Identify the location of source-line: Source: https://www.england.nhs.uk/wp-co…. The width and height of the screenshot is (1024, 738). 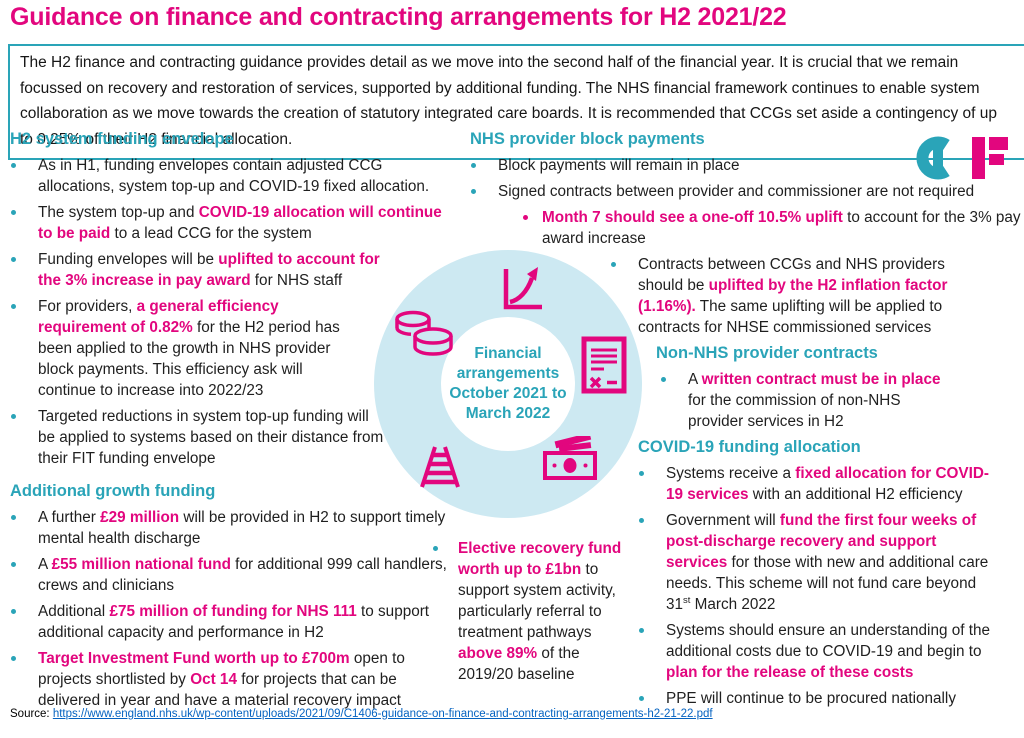
(510, 714).